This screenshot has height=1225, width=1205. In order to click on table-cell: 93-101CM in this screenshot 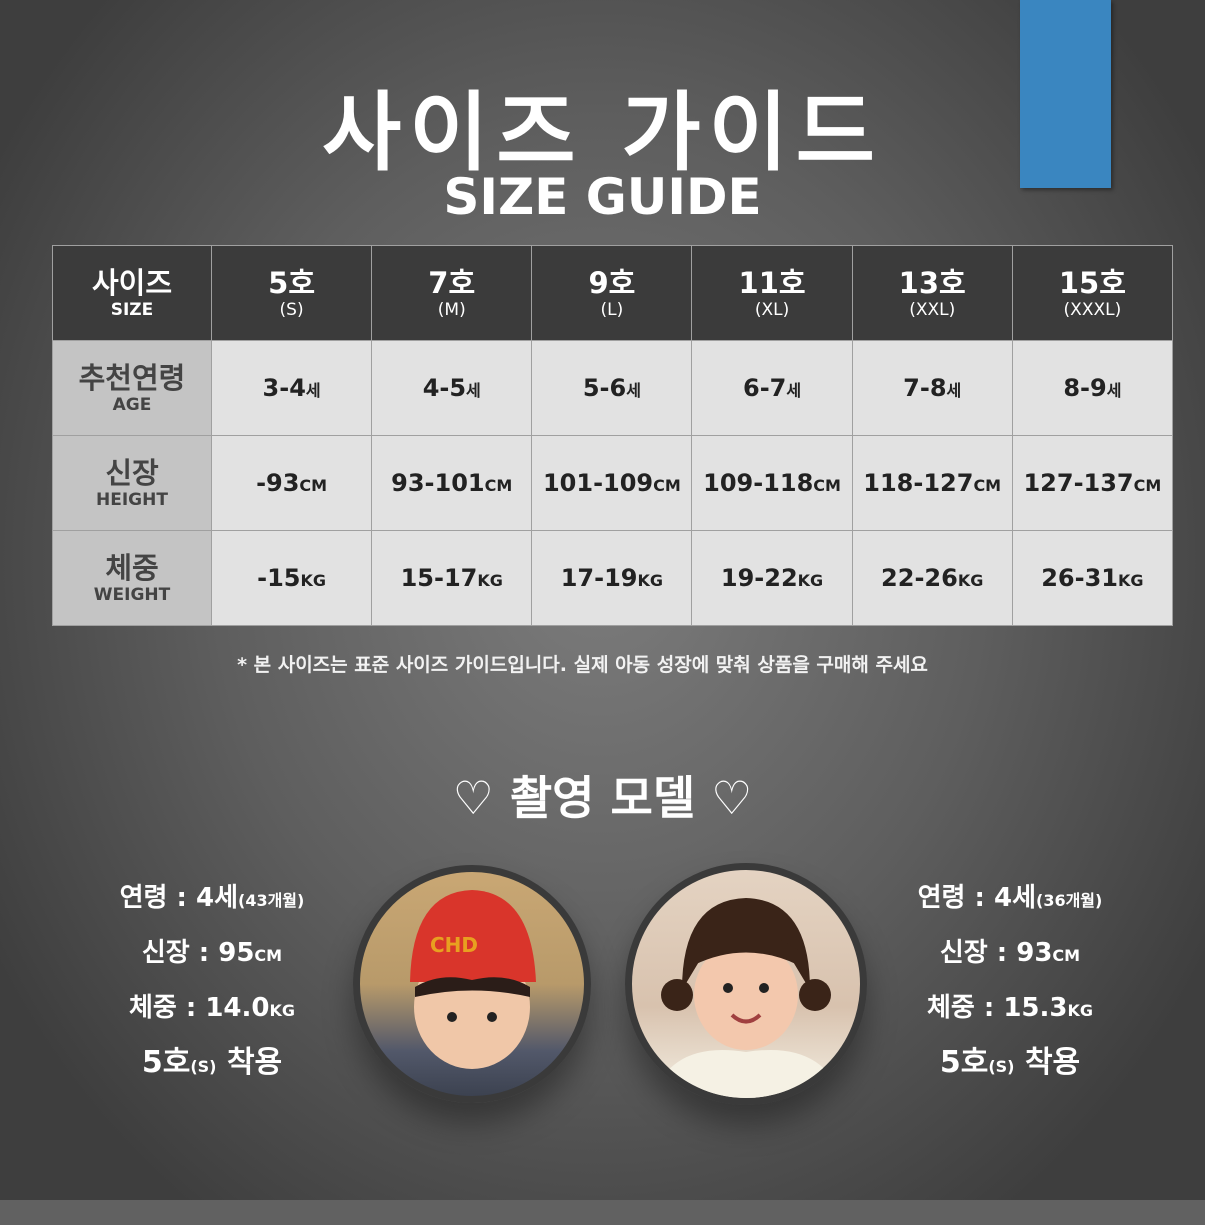, I will do `click(452, 483)`.